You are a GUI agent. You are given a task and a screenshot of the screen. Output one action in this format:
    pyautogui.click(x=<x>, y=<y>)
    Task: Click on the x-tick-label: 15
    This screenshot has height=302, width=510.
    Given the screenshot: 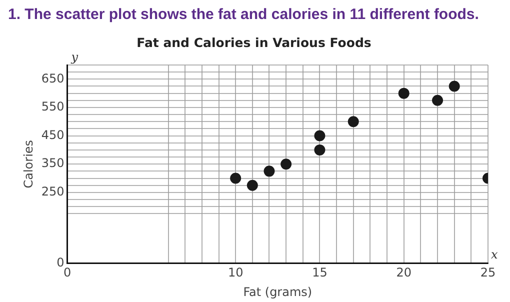 What is the action you would take?
    pyautogui.click(x=320, y=273)
    